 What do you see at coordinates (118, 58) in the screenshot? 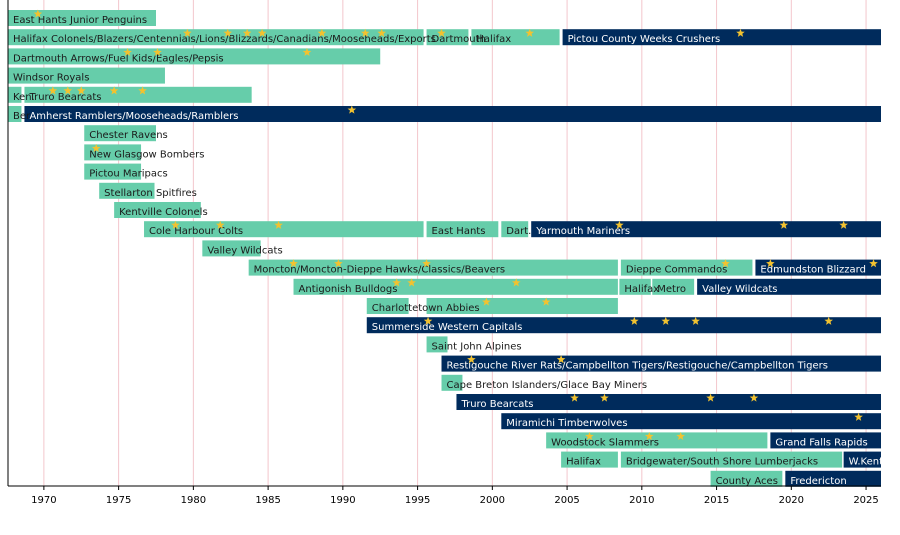
I see `team-label: Dartmouth Arrows/Fuel Kids/Eagles/Pepsis` at bounding box center [118, 58].